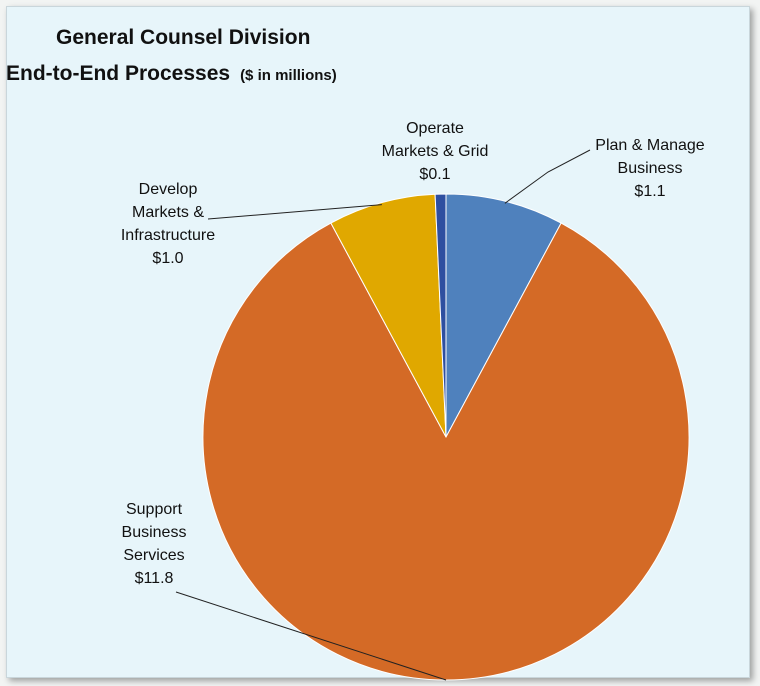 Image resolution: width=760 pixels, height=686 pixels. What do you see at coordinates (311, 636) in the screenshot?
I see `leader-line-support-business-services` at bounding box center [311, 636].